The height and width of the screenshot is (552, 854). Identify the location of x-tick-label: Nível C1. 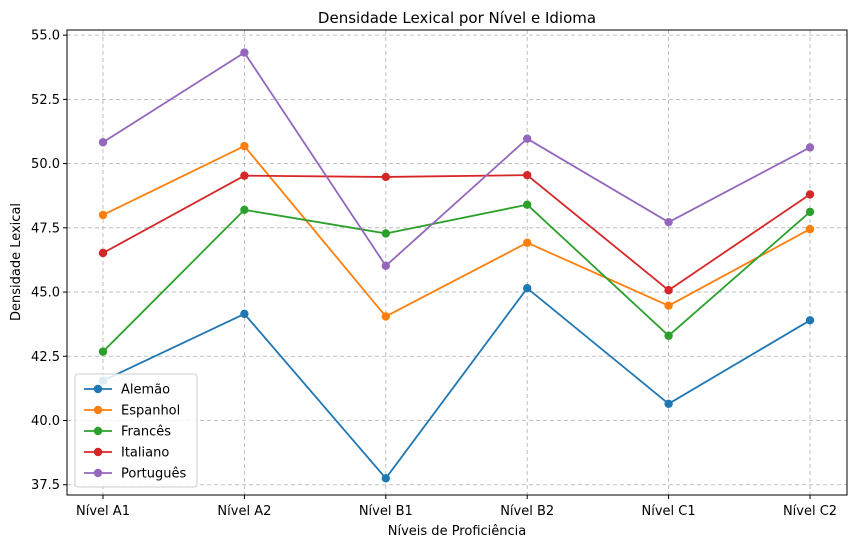
(669, 511).